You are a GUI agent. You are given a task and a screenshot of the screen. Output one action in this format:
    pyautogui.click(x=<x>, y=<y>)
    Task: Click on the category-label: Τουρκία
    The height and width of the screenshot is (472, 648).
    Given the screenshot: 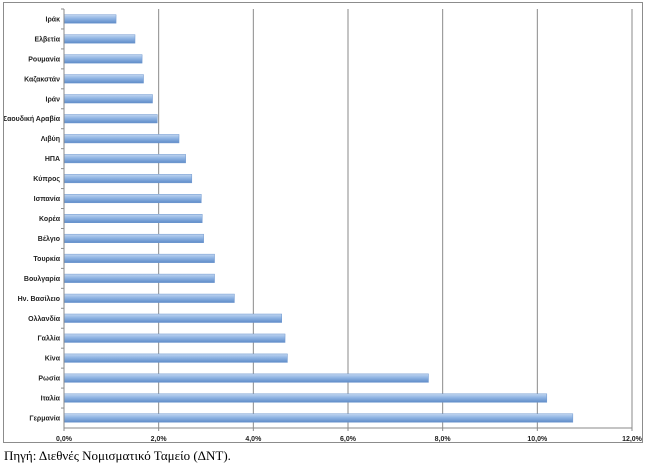 What is the action you would take?
    pyautogui.click(x=46, y=259)
    